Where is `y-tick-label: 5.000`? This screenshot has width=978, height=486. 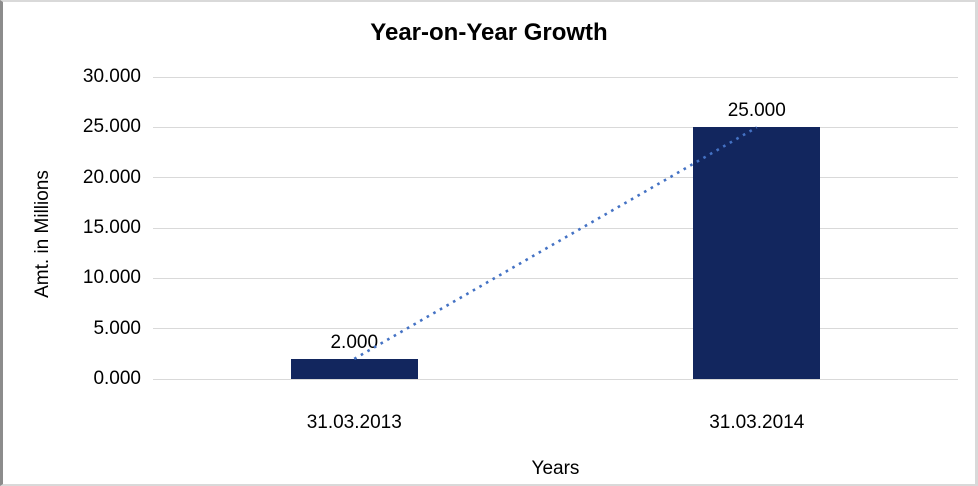
y-tick-label: 5.000 is located at coordinates (117, 328).